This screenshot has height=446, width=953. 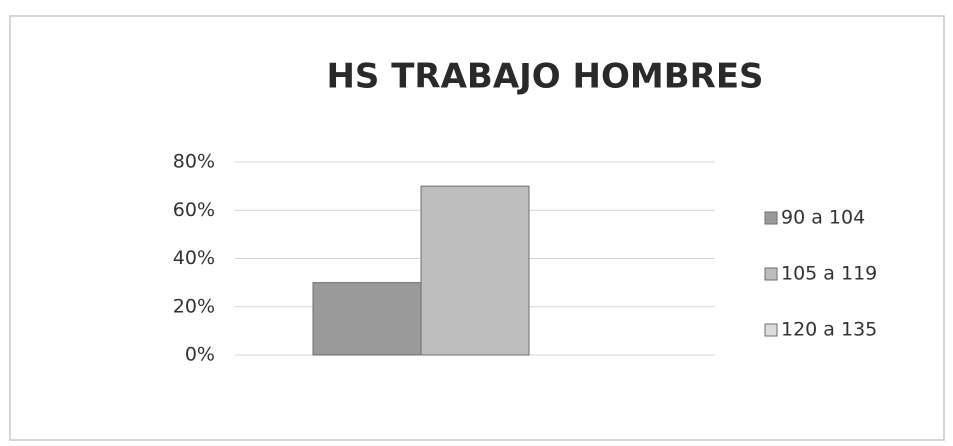 I want to click on legend-label: 105 a 119, so click(x=829, y=274).